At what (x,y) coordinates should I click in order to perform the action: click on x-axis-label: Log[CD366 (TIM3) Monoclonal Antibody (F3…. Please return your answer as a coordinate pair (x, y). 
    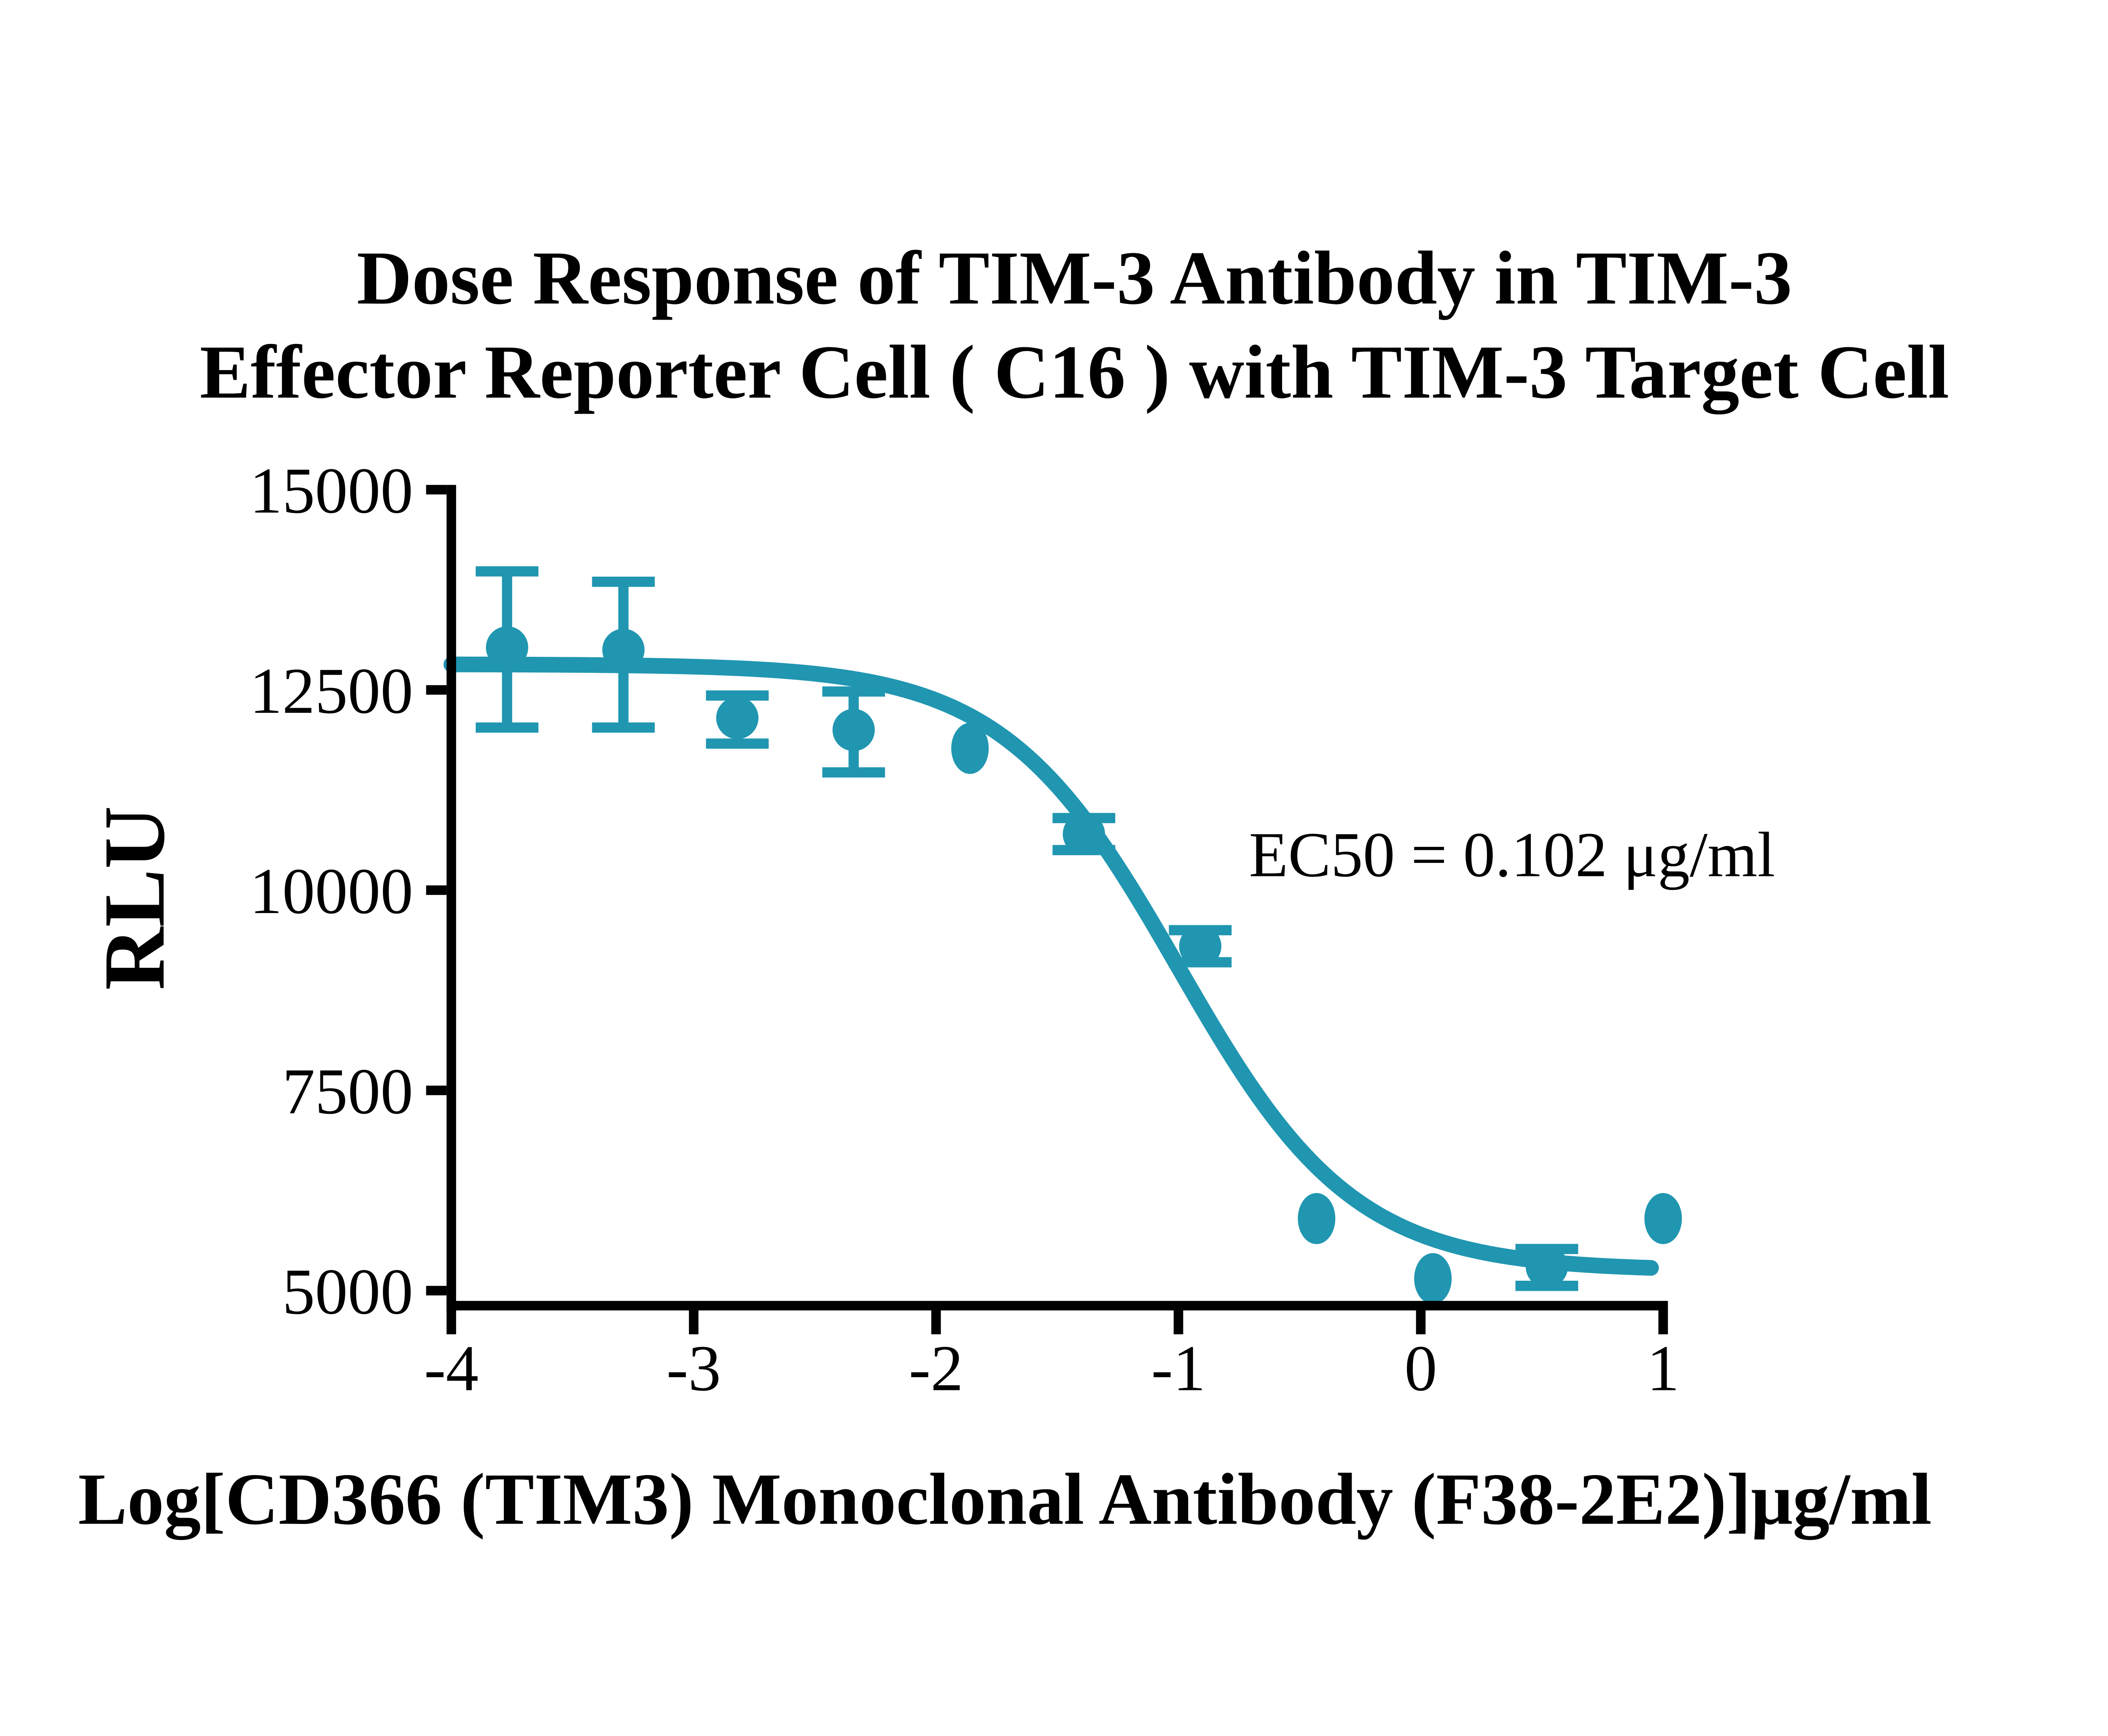
    Looking at the image, I should click on (1005, 1499).